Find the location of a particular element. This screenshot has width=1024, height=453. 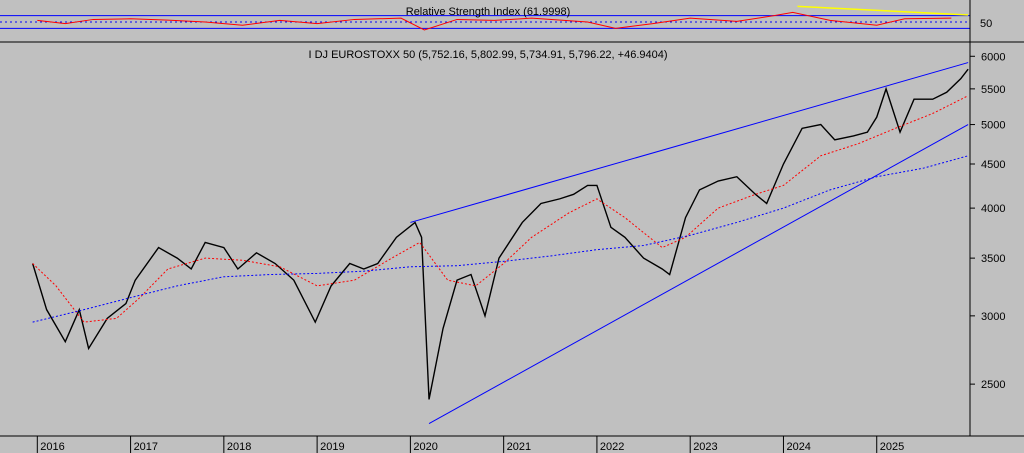

rsi-panel is located at coordinates (485, 18).